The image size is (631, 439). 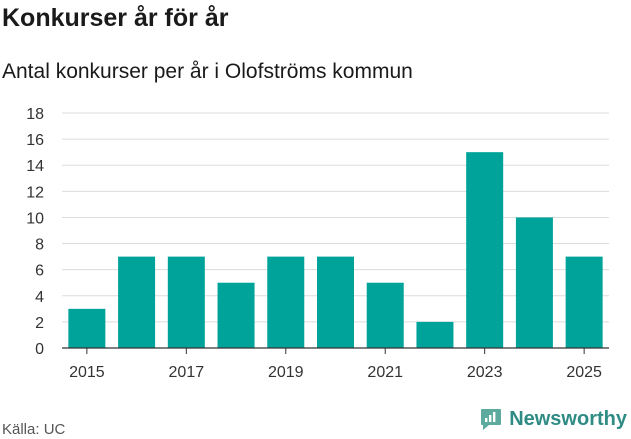 What do you see at coordinates (39, 323) in the screenshot?
I see `y-tick-label: 2` at bounding box center [39, 323].